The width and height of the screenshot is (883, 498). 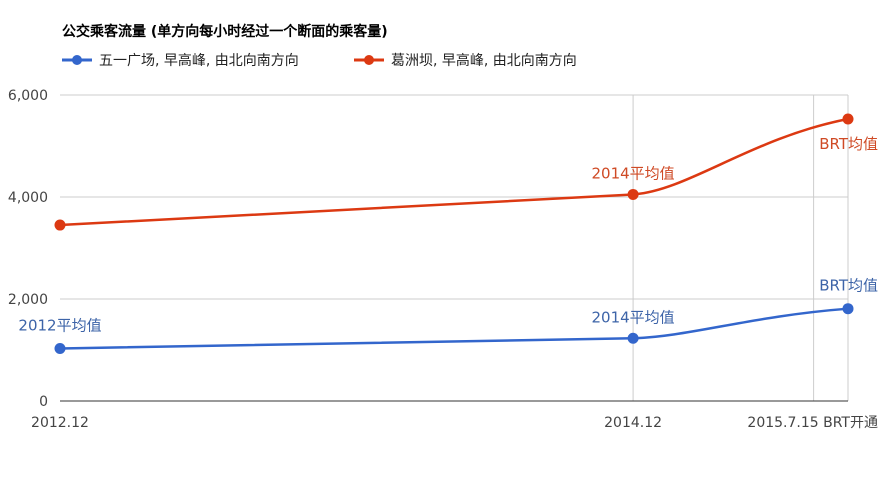 I want to click on y-tick-label: 0, so click(x=43, y=402).